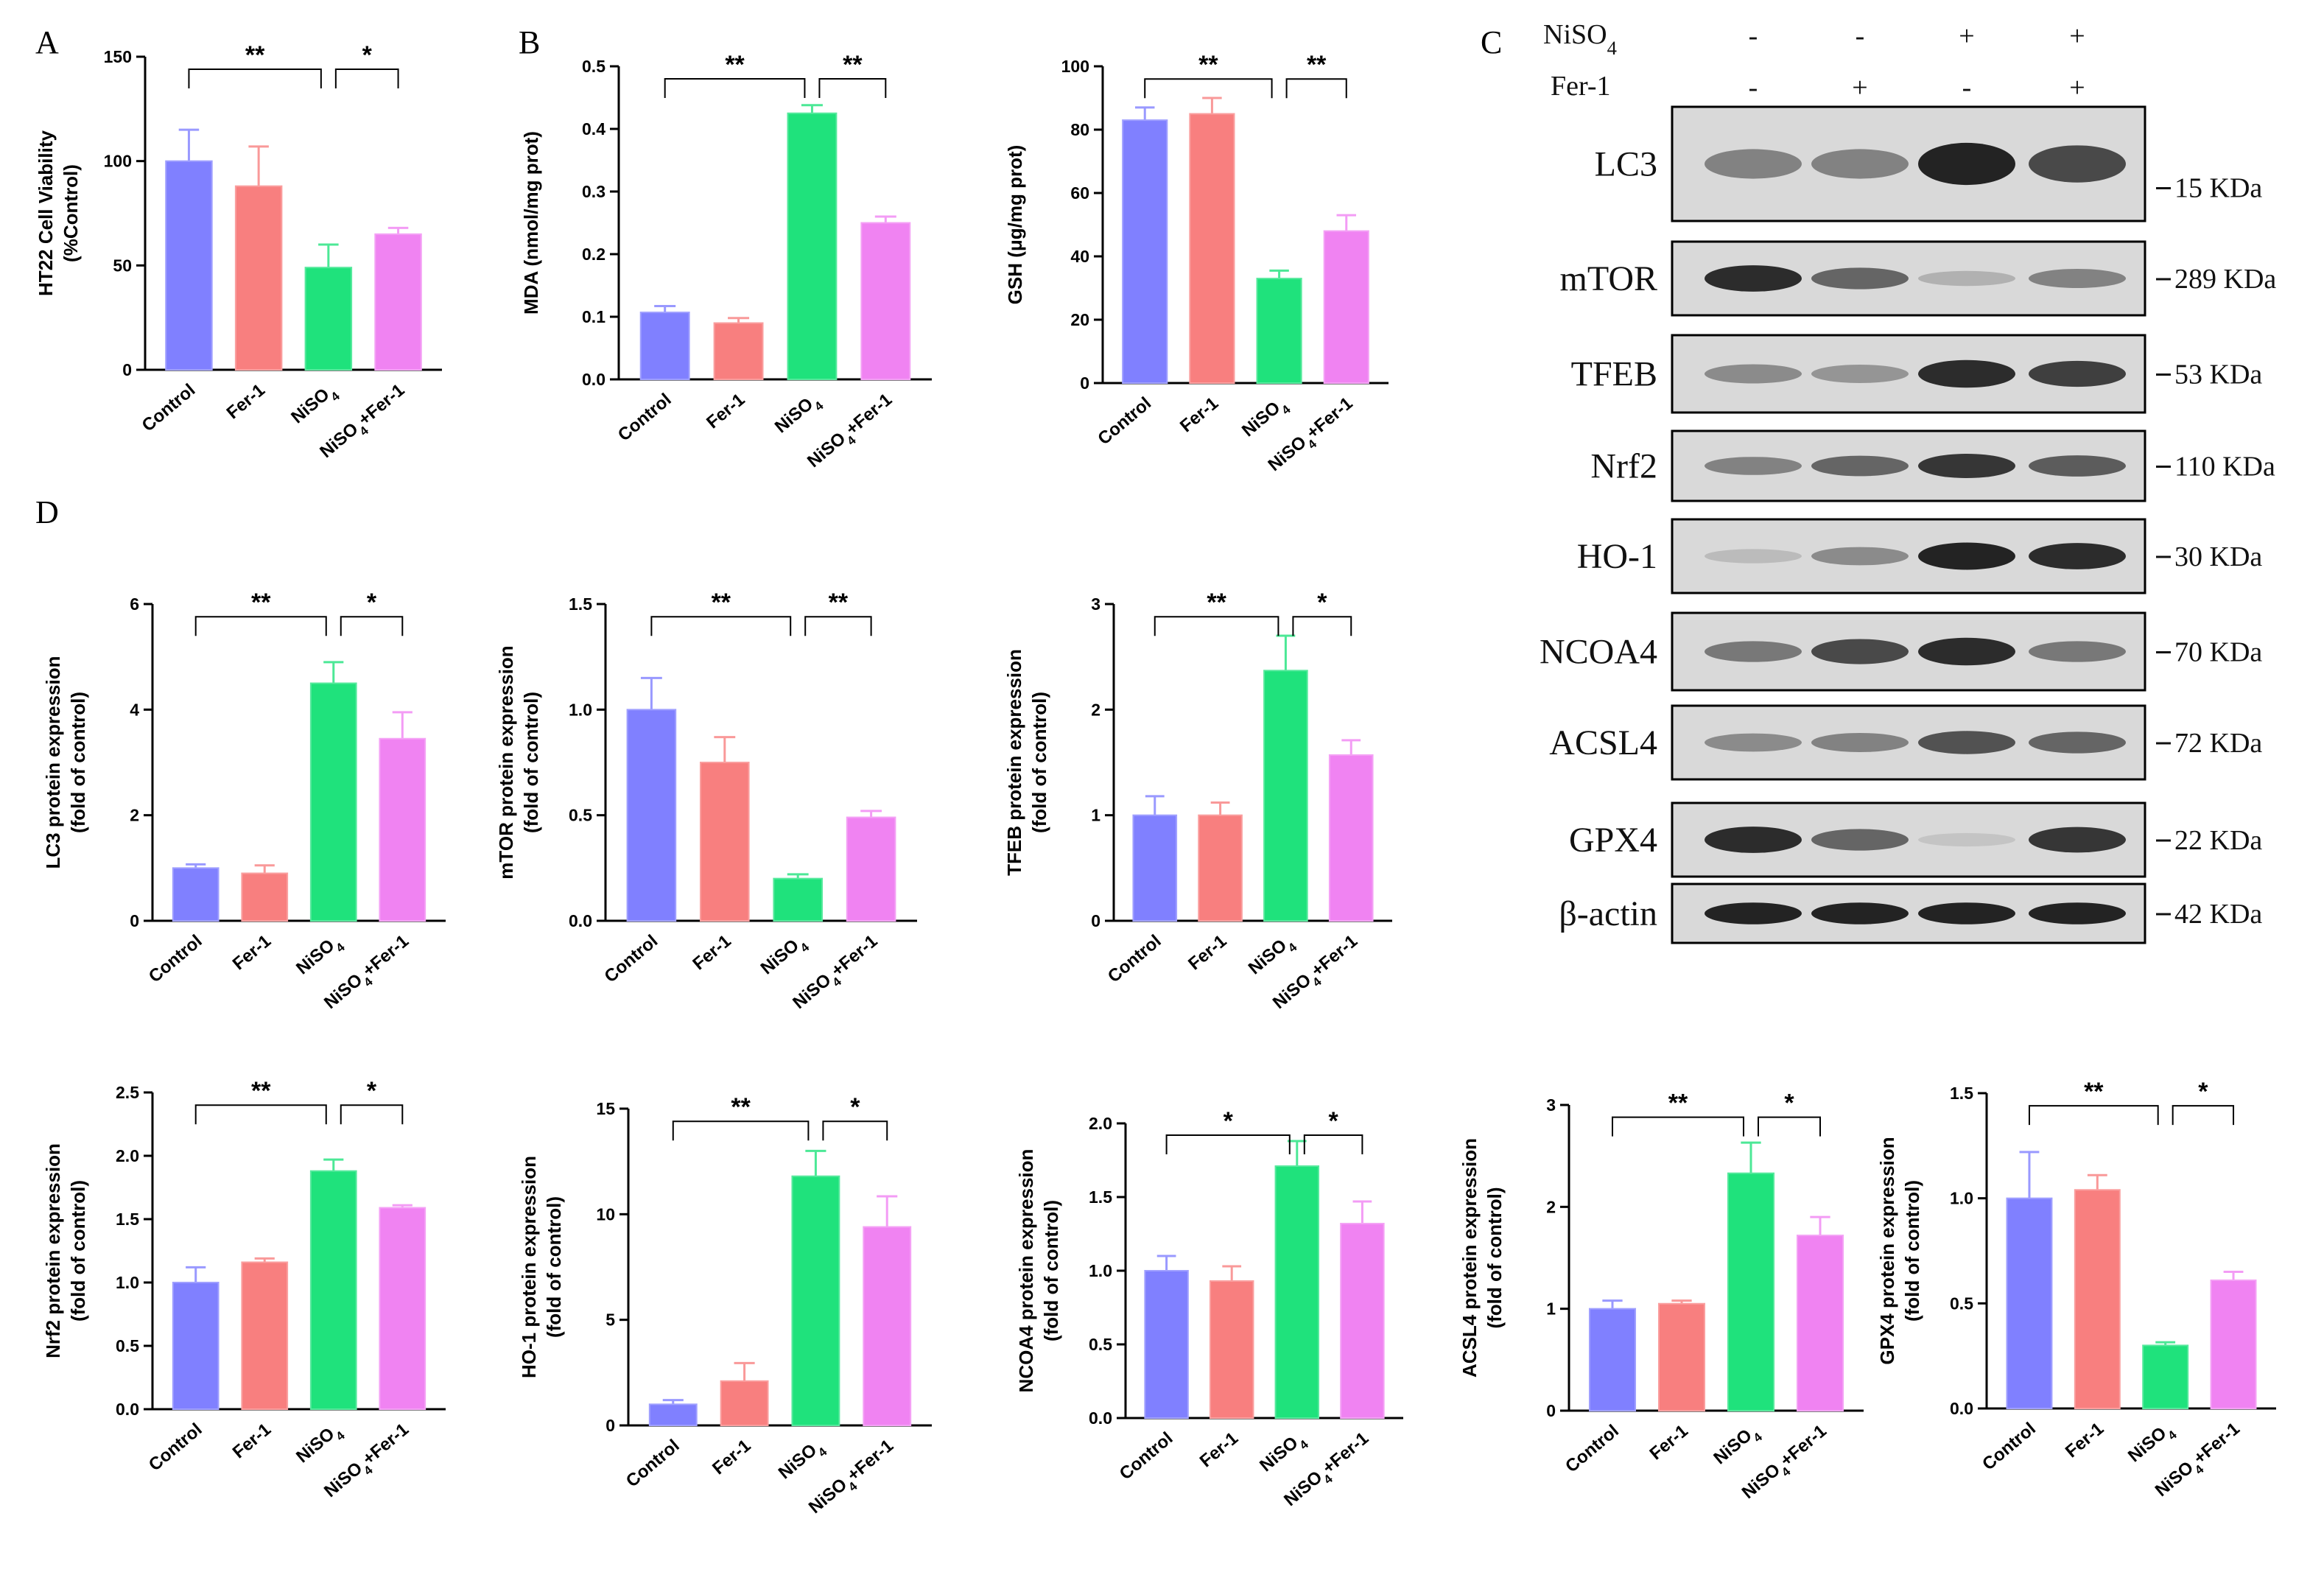 The height and width of the screenshot is (1572, 2324). What do you see at coordinates (1079, 256) in the screenshot?
I see `y-tick-label: 40` at bounding box center [1079, 256].